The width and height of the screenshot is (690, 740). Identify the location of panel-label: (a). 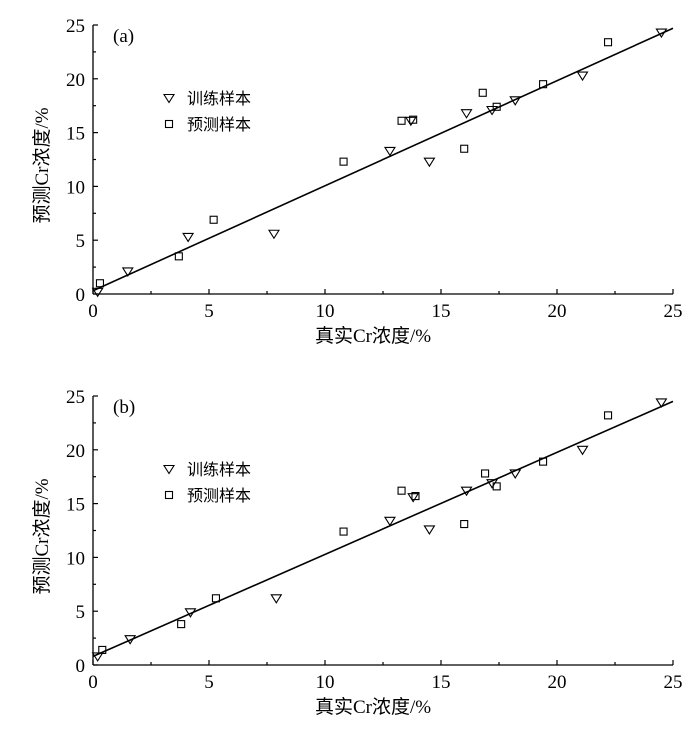
(123, 36).